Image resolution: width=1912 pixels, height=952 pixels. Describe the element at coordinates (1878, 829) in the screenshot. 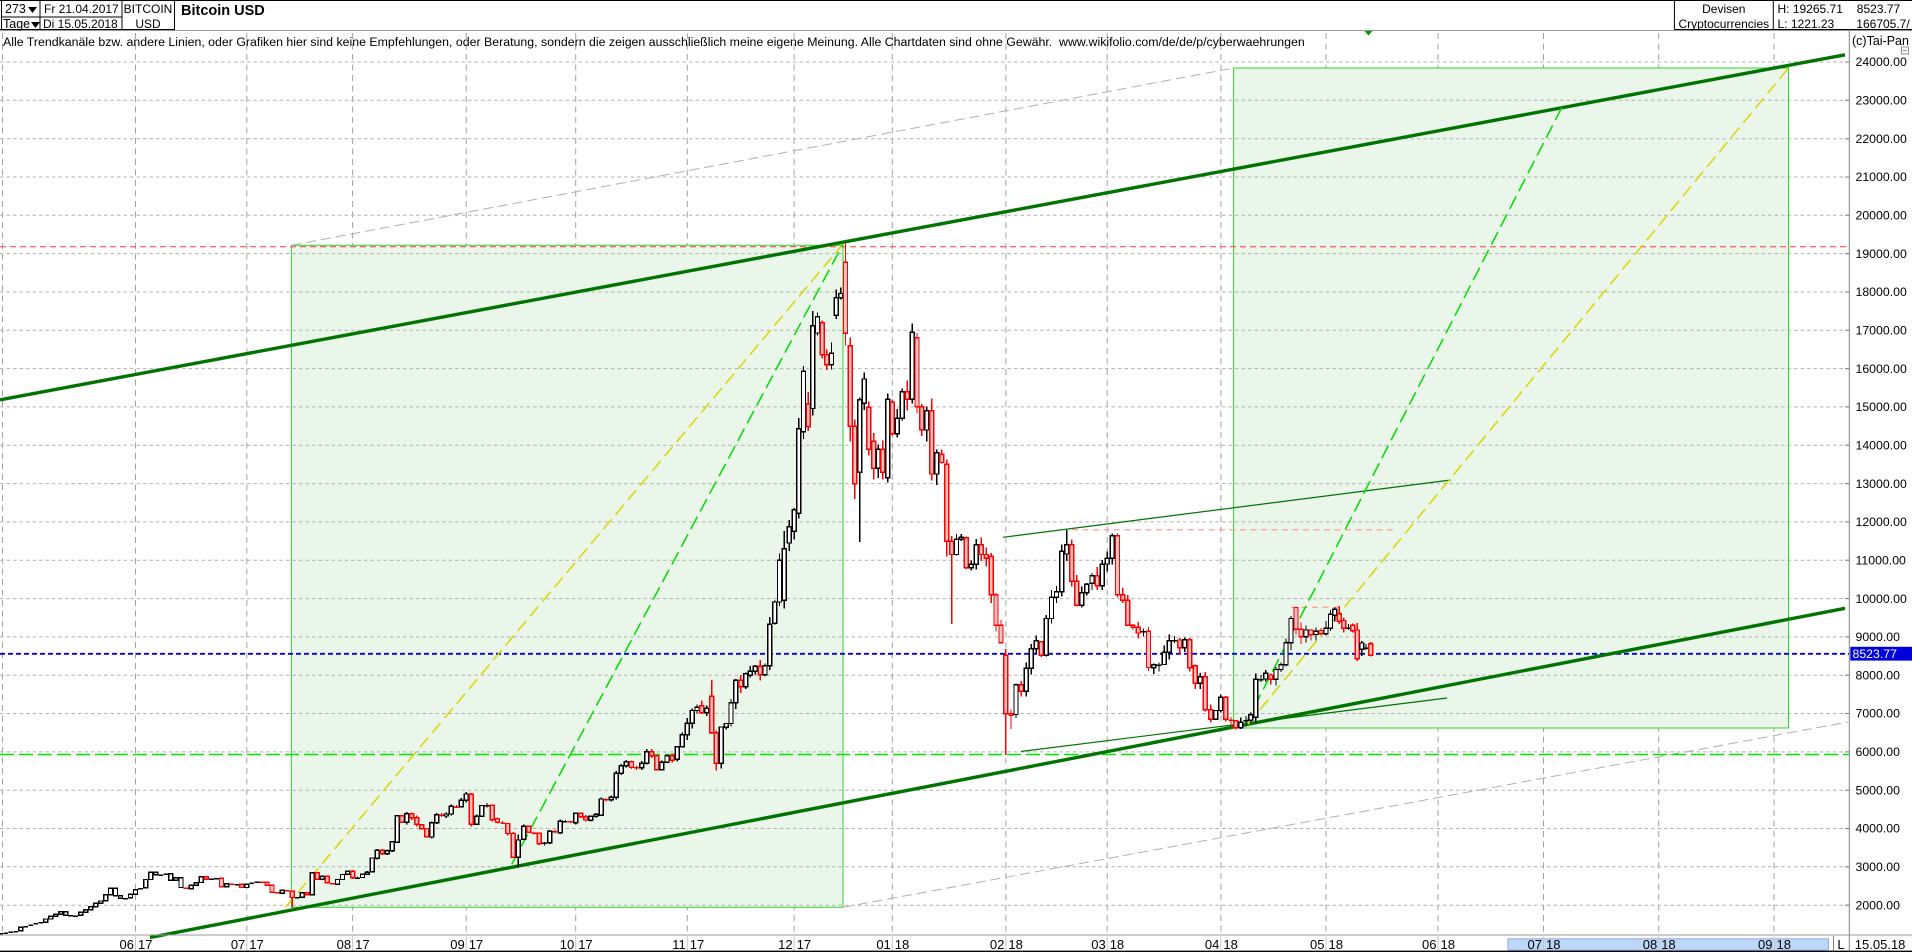

I see `svg-text: 4000.00` at that location.